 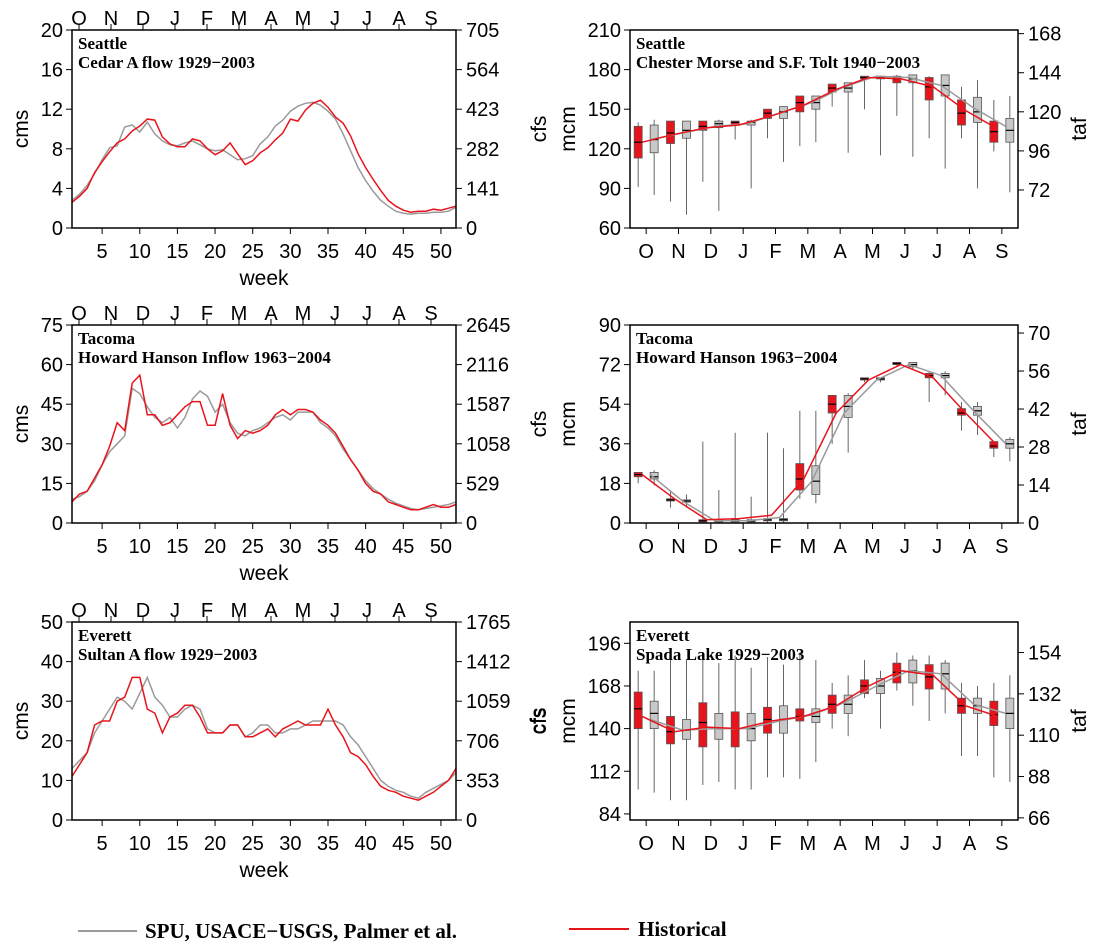 What do you see at coordinates (646, 844) in the screenshot?
I see `x-tick-label: O` at bounding box center [646, 844].